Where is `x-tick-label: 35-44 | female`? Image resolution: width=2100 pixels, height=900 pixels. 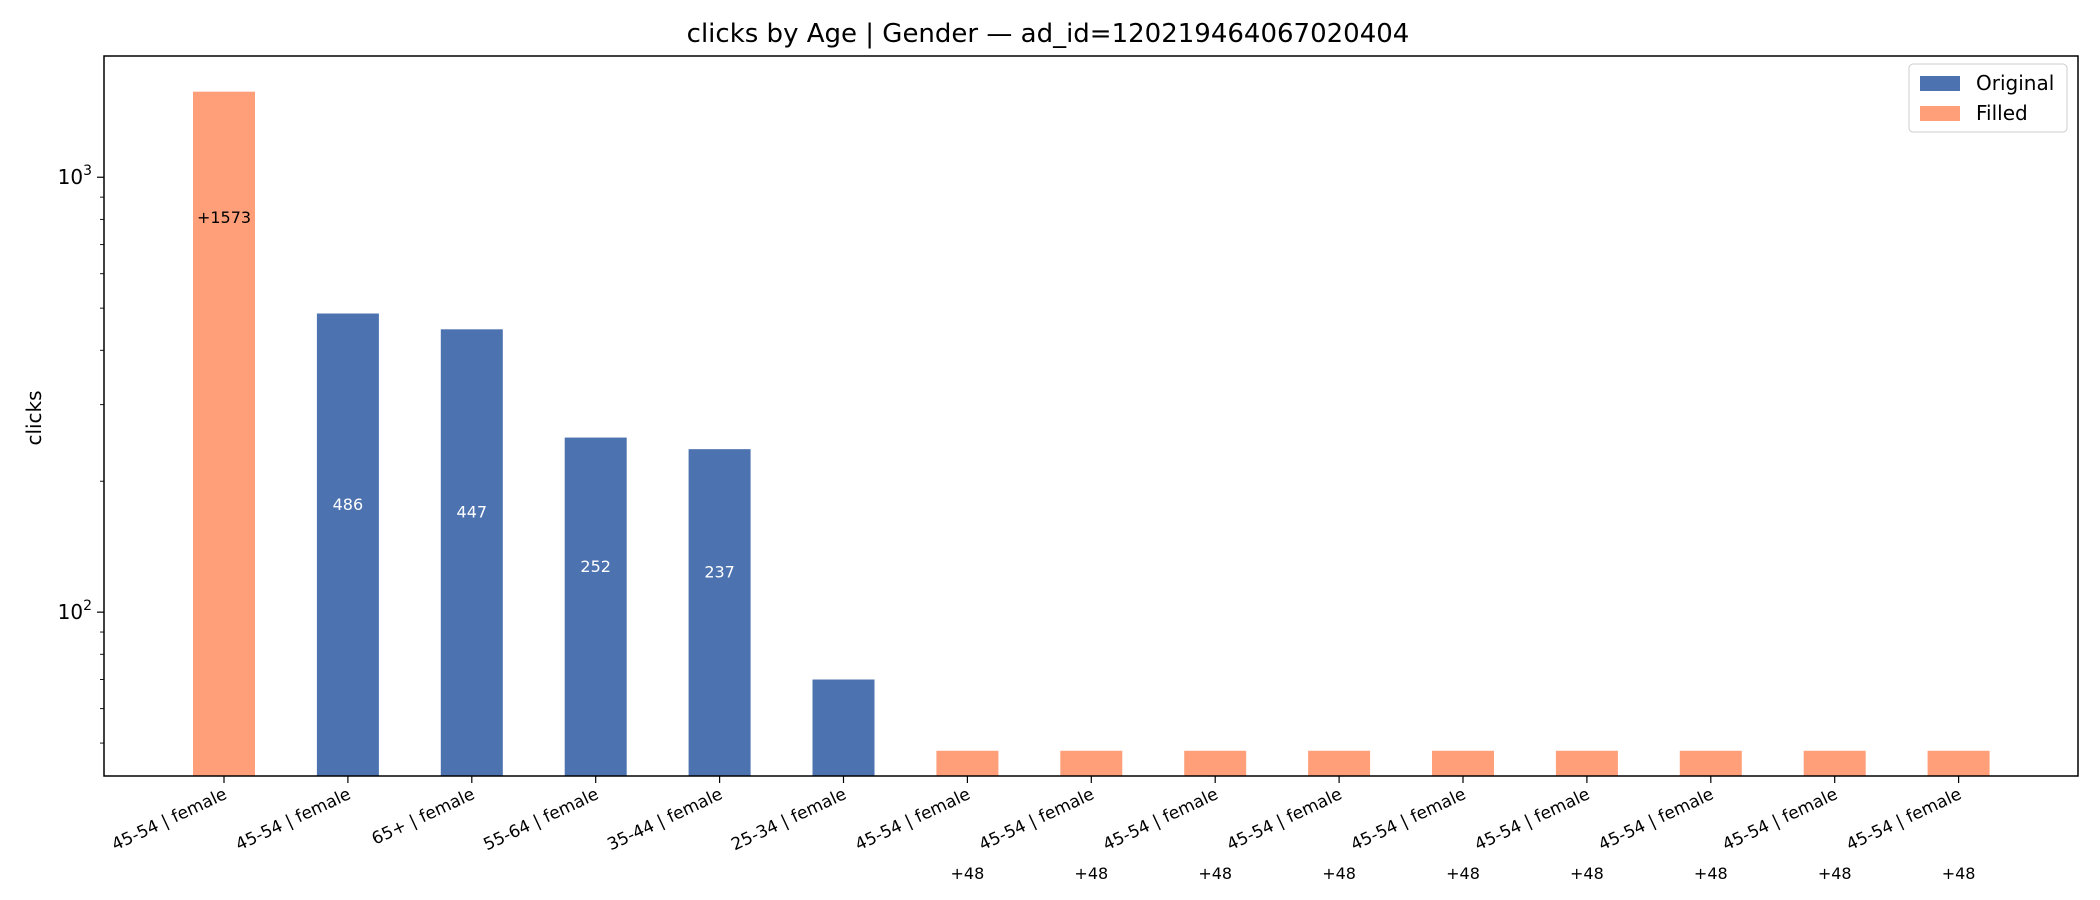
x-tick-label: 35-44 | female is located at coordinates (664, 819).